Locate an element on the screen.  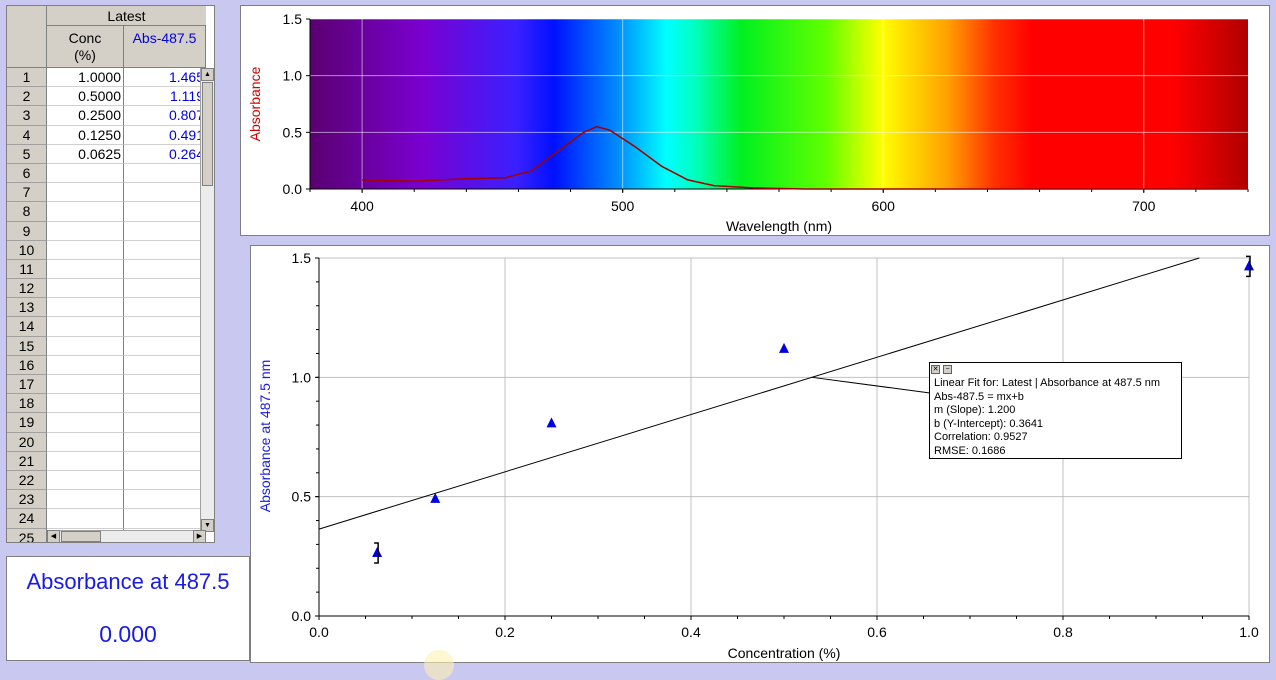
row-number: 23 is located at coordinates (27, 500).